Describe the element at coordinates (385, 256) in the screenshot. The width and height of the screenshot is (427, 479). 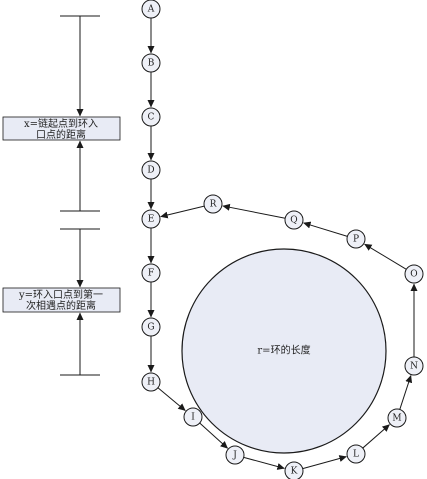
I see `edge-o-p` at that location.